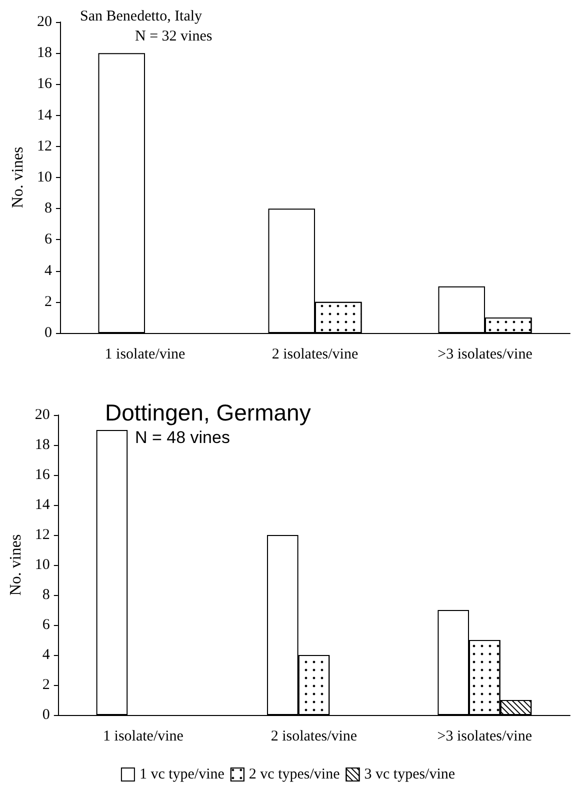 This screenshot has height=791, width=576. I want to click on legend-label: 3 vc types/vine, so click(410, 774).